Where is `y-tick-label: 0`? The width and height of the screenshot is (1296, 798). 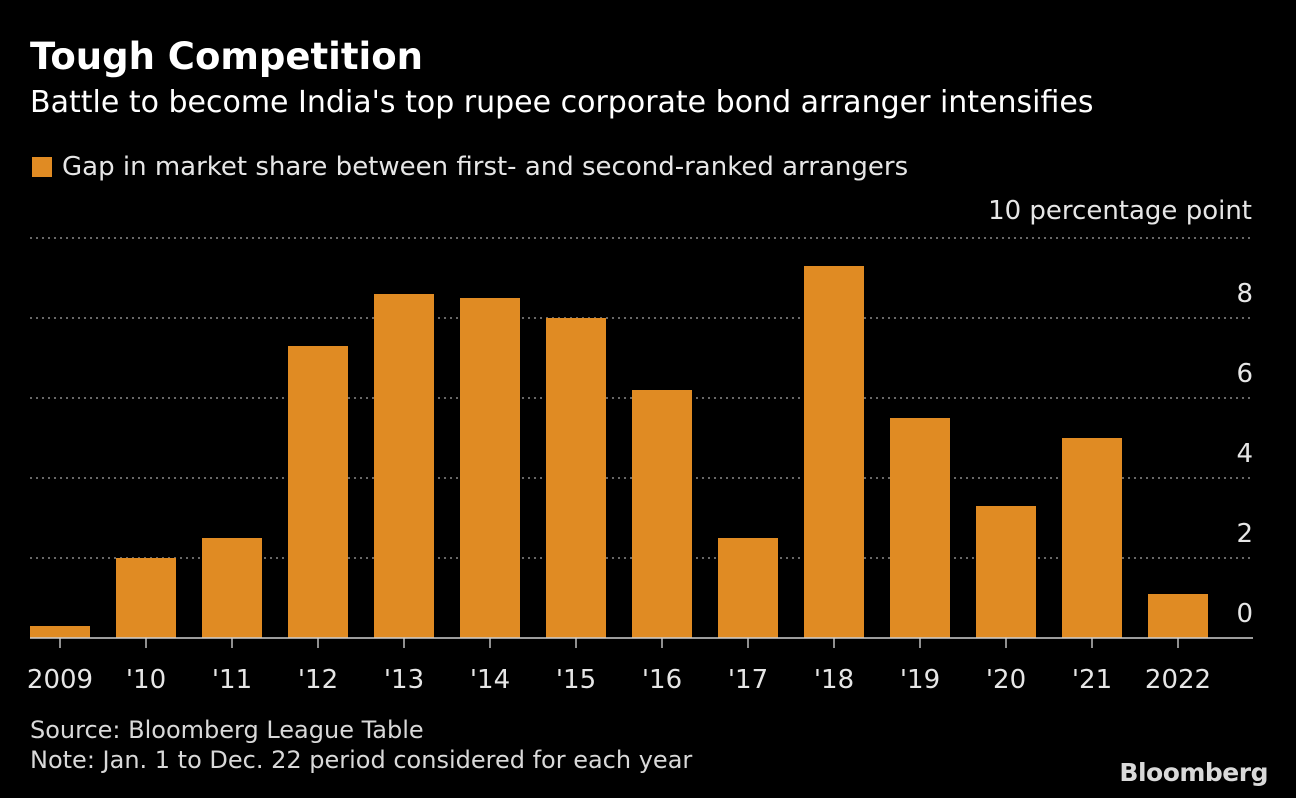 y-tick-label: 0 is located at coordinates (1244, 614).